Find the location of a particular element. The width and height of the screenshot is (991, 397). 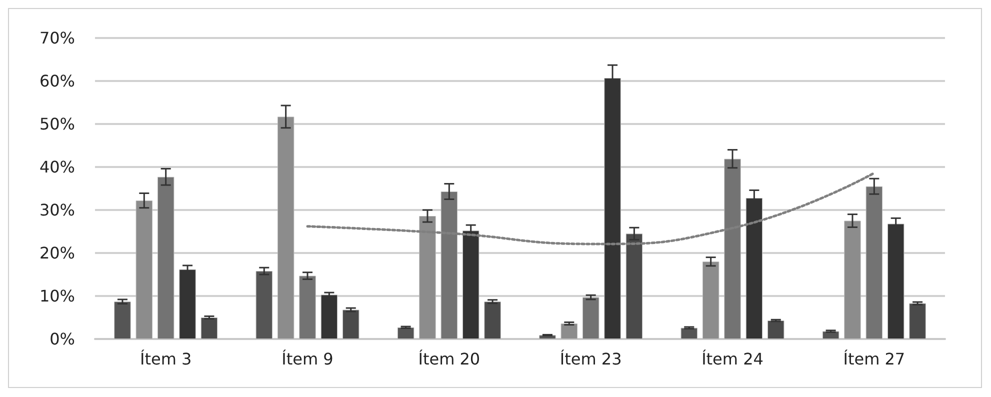

y-tick-label: 30% is located at coordinates (57, 210).